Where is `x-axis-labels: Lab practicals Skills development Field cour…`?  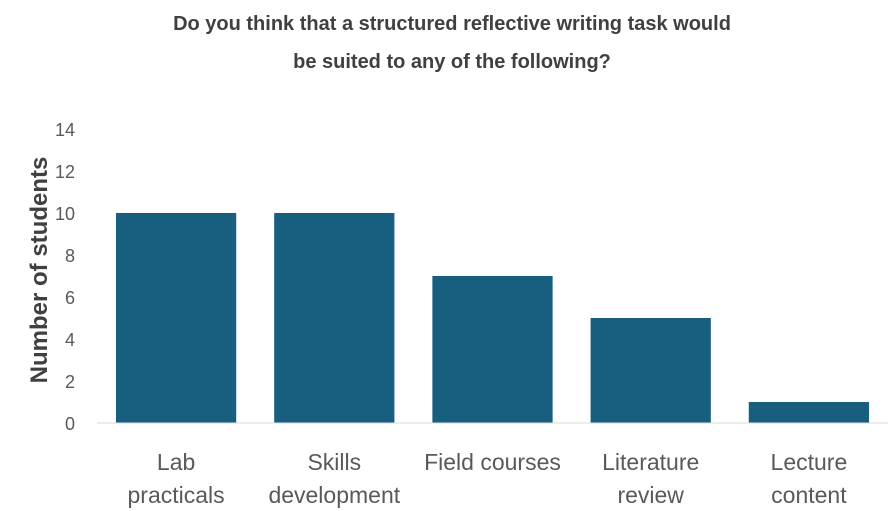 x-axis-labels: Lab practicals Skills development Field cour… is located at coordinates (488, 478).